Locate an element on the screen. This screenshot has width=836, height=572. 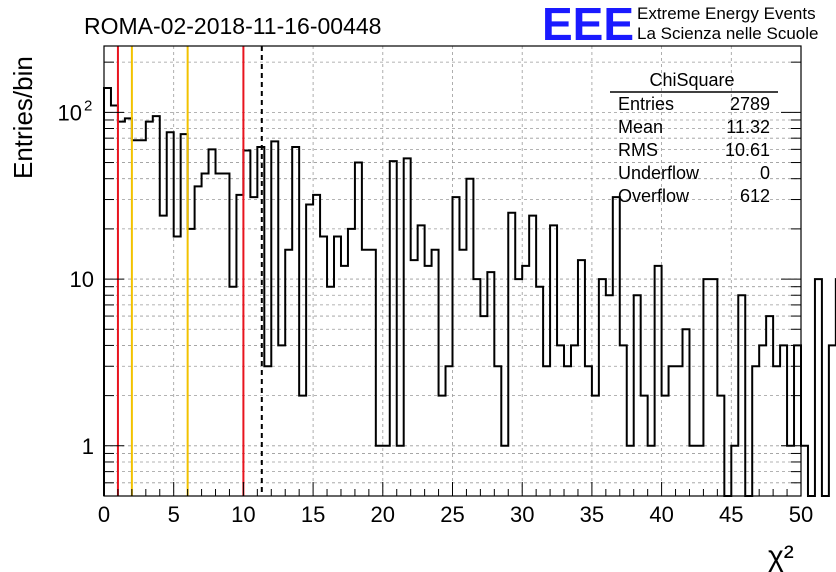
x-tick-label: 20 is located at coordinates (383, 514).